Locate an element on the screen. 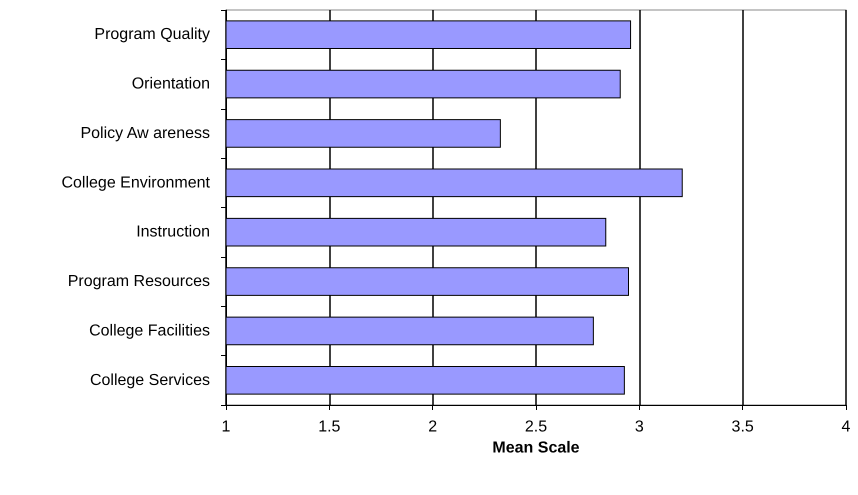 The width and height of the screenshot is (858, 495). x-tick-label: 2 is located at coordinates (433, 427).